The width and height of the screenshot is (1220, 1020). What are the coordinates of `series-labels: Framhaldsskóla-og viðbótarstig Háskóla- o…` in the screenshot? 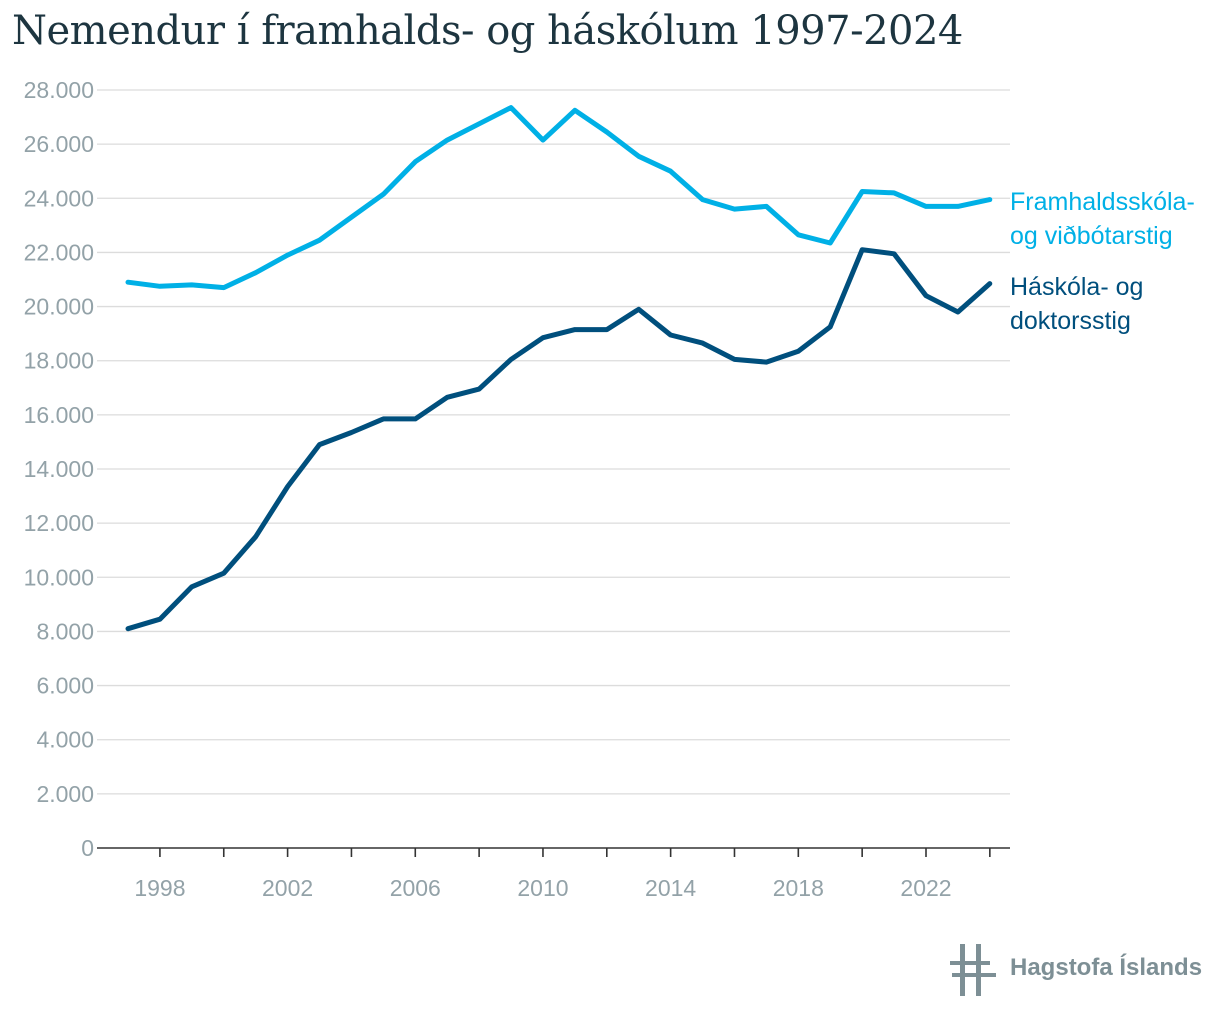 It's located at (1102, 261).